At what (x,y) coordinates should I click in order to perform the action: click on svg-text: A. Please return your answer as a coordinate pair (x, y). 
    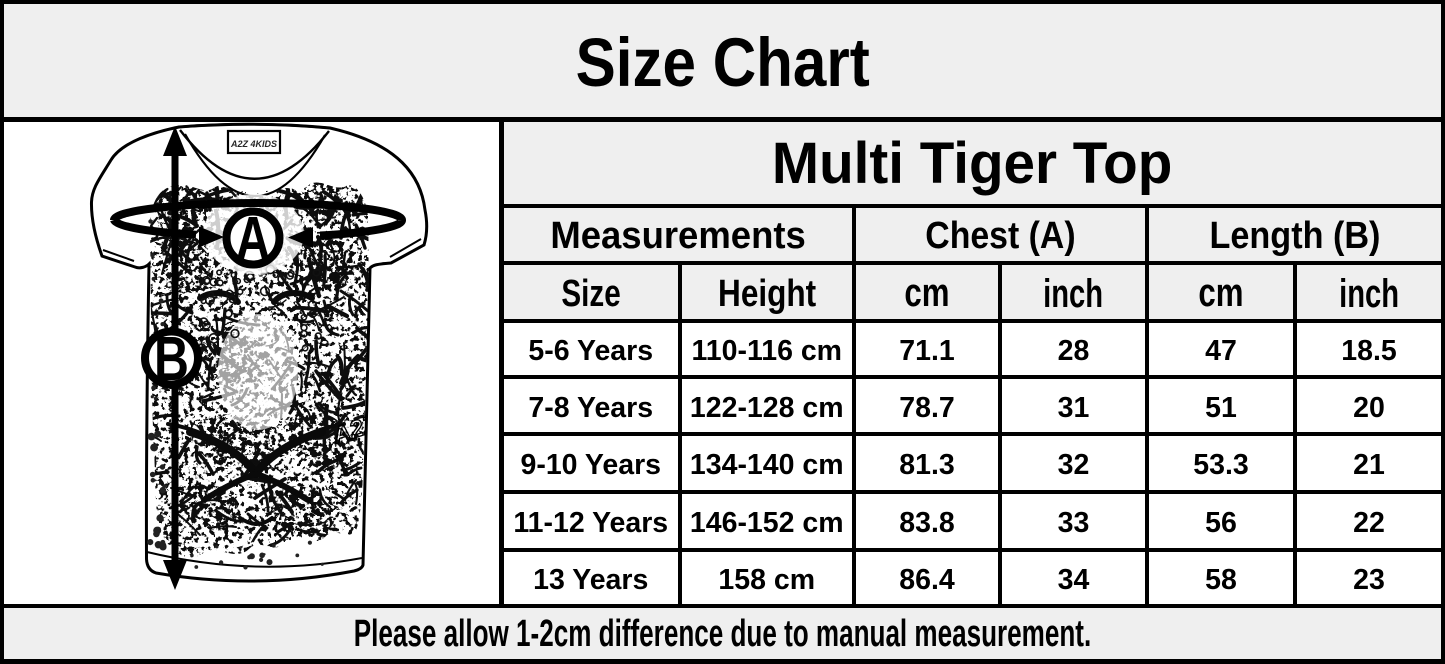
    Looking at the image, I should click on (253, 238).